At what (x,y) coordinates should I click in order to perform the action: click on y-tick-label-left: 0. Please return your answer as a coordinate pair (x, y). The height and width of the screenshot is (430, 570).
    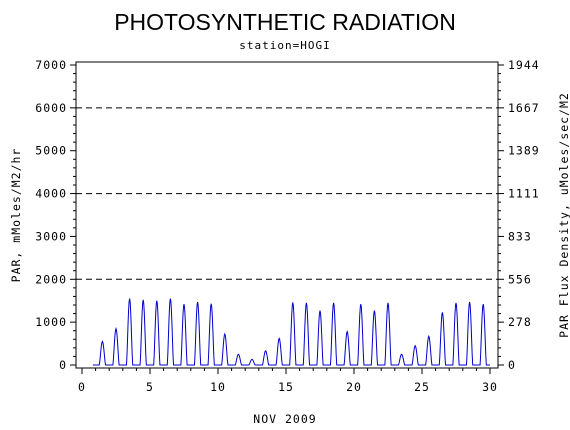
    Looking at the image, I should click on (63, 365).